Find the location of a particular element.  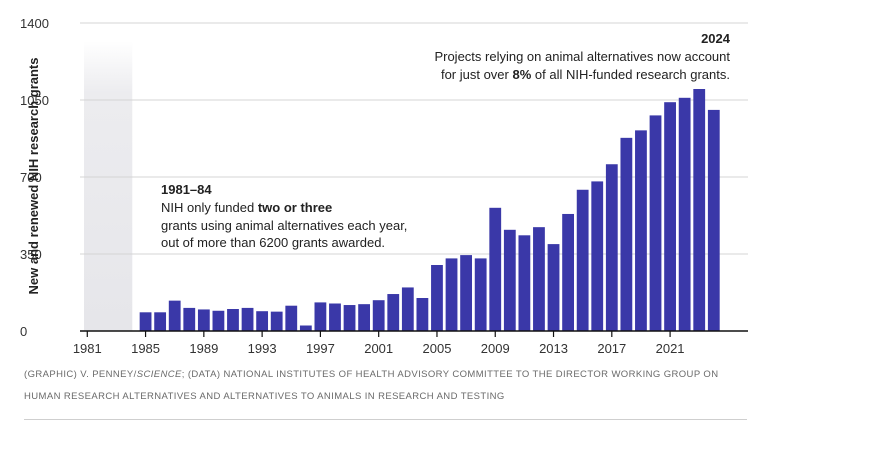

x-tick-label: 1981 is located at coordinates (87, 348).